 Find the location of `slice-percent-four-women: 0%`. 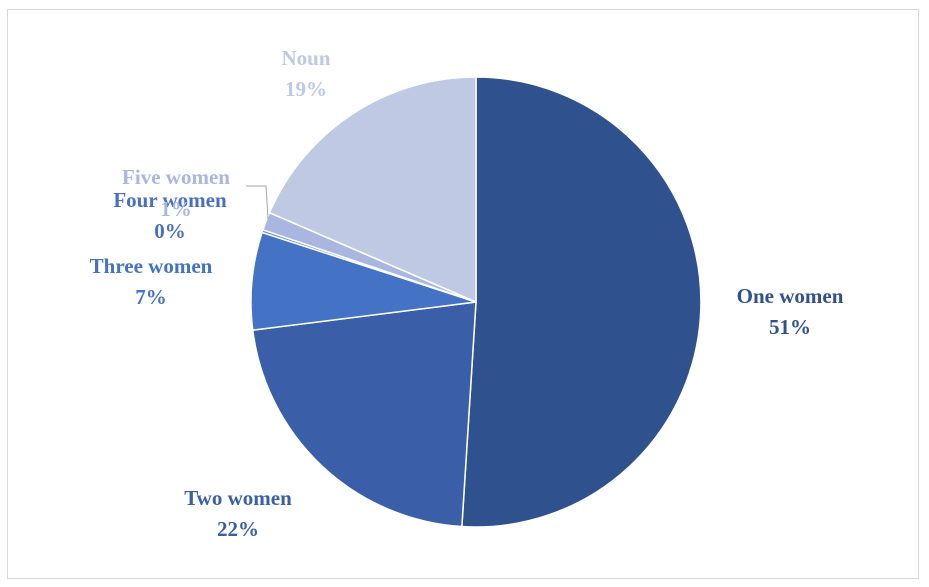

slice-percent-four-women: 0% is located at coordinates (170, 231).